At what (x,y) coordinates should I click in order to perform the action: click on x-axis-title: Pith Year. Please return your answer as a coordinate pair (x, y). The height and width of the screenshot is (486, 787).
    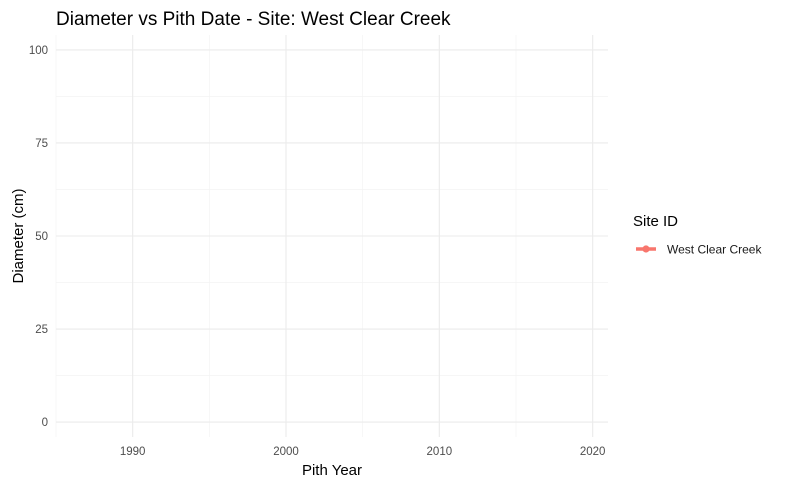
    Looking at the image, I should click on (332, 470).